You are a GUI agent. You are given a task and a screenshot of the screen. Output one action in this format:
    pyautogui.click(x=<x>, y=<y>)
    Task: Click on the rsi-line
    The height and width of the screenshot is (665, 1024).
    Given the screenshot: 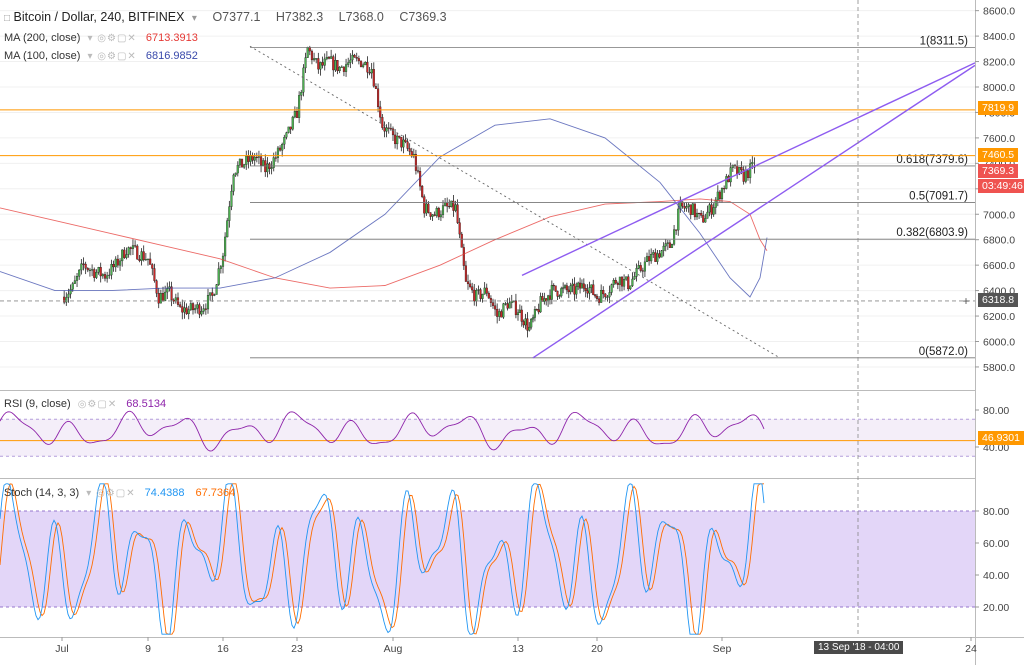 What is the action you would take?
    pyautogui.click(x=382, y=431)
    